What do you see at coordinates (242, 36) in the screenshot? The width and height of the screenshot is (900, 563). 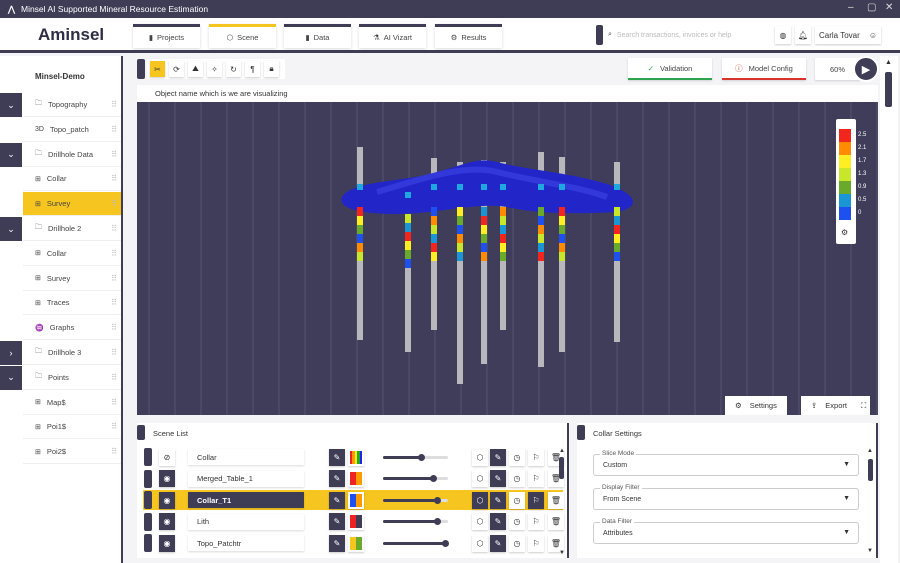 I see `nav-scene: ⬡ Scene` at bounding box center [242, 36].